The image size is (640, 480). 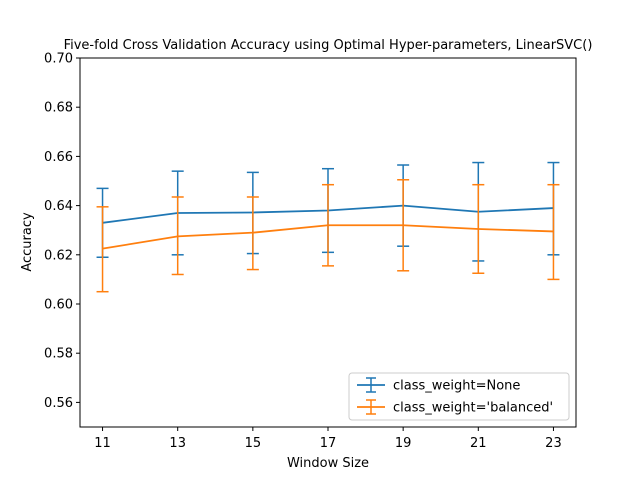 I want to click on y-tick-label-2: 0.60, so click(x=58, y=305).